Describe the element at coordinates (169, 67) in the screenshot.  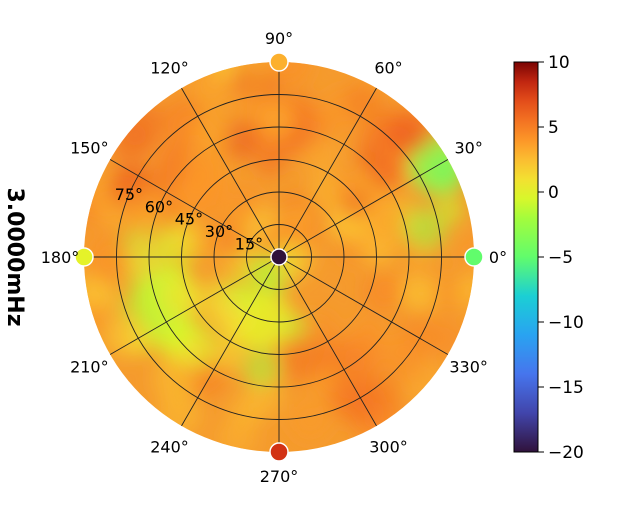
I see `theta-tick-label: 120°` at that location.